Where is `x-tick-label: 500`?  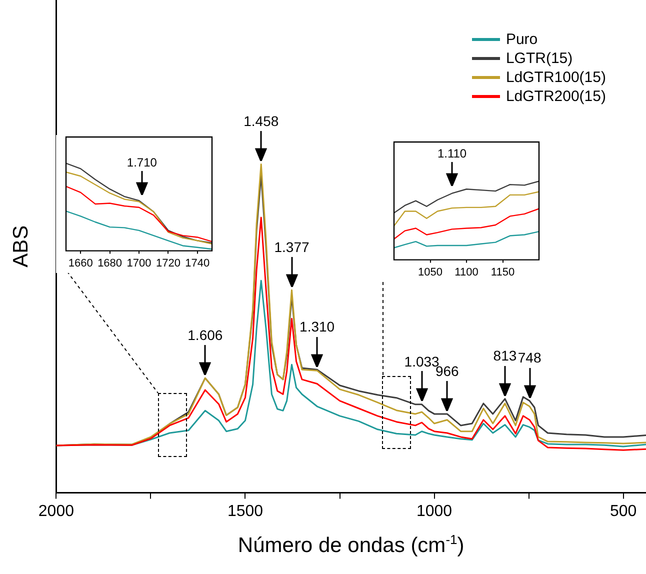
x-tick-label: 500 is located at coordinates (623, 511).